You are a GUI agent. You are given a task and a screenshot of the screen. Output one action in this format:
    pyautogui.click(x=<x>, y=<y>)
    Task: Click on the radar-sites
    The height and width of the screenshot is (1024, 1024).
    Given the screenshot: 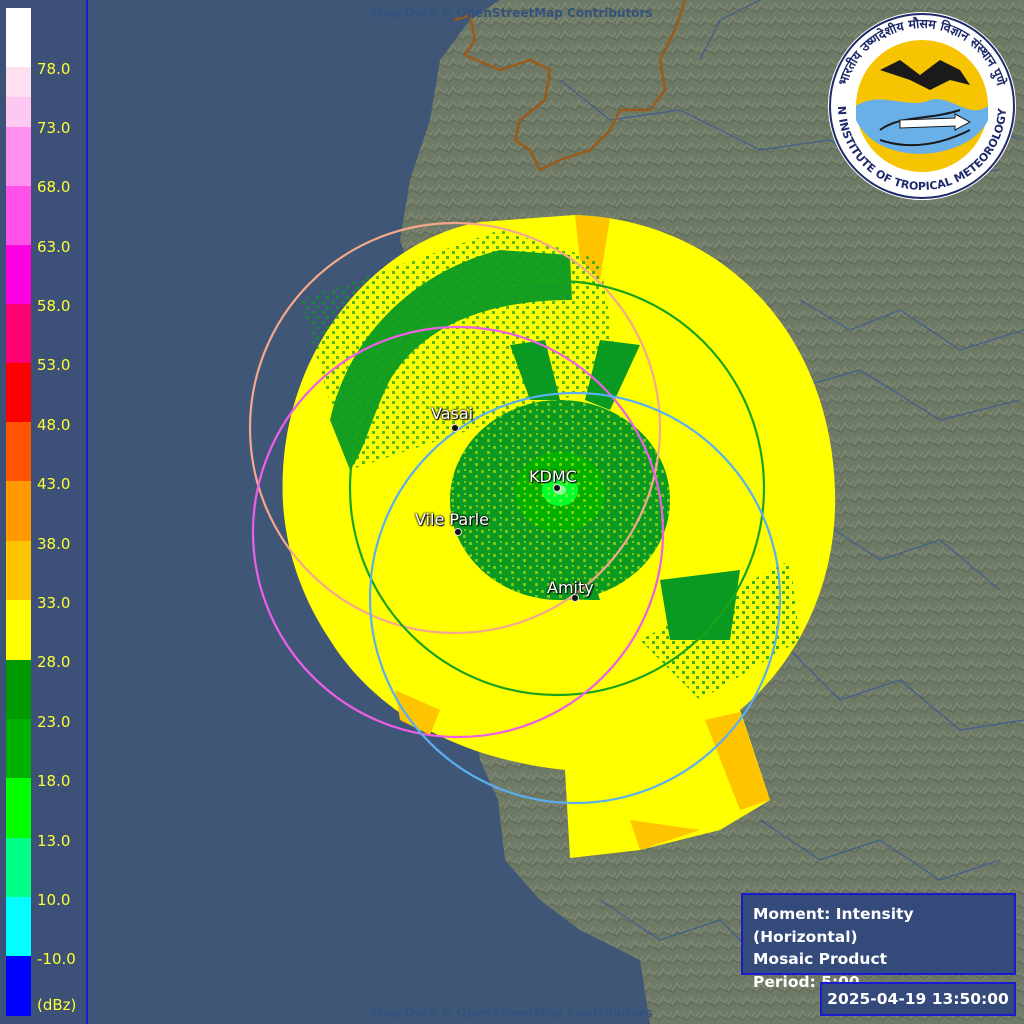 What is the action you would take?
    pyautogui.click(x=515, y=513)
    